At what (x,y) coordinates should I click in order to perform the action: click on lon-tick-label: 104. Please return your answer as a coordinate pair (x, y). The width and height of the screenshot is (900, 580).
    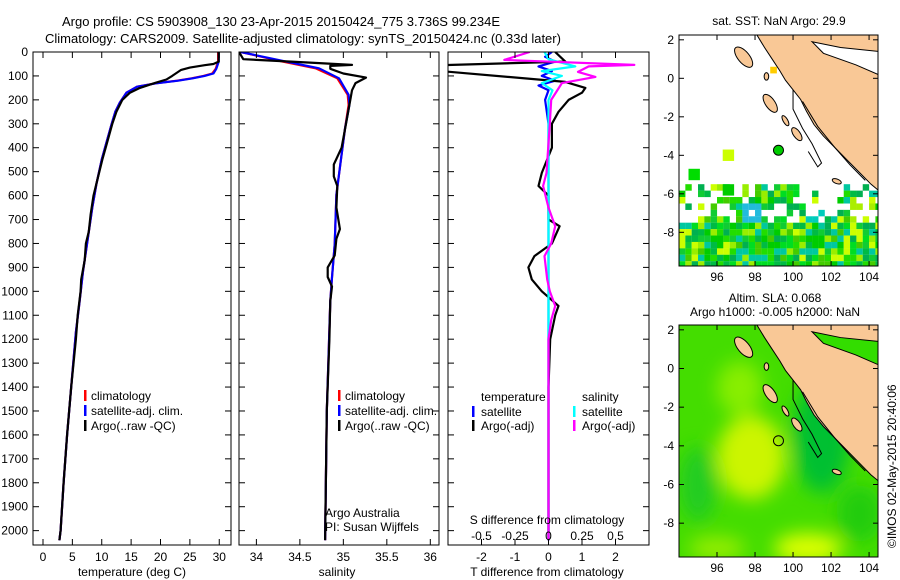
    Looking at the image, I should click on (869, 277).